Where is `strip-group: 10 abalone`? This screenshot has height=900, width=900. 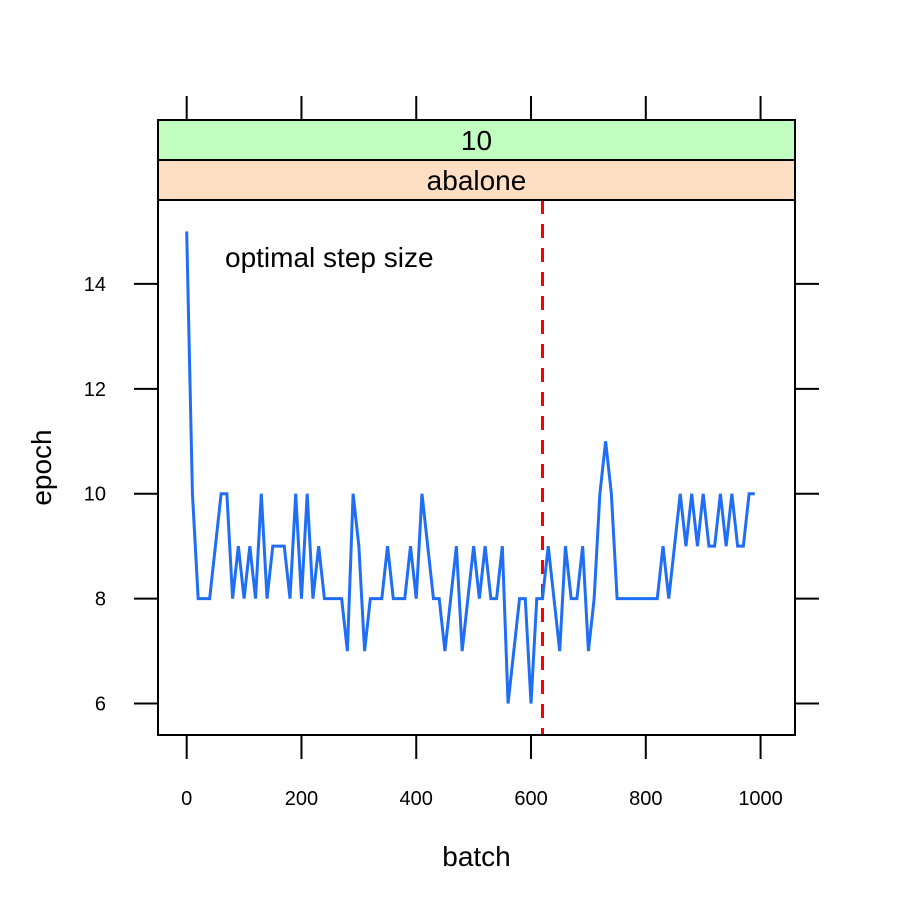
strip-group: 10 abalone is located at coordinates (476, 160).